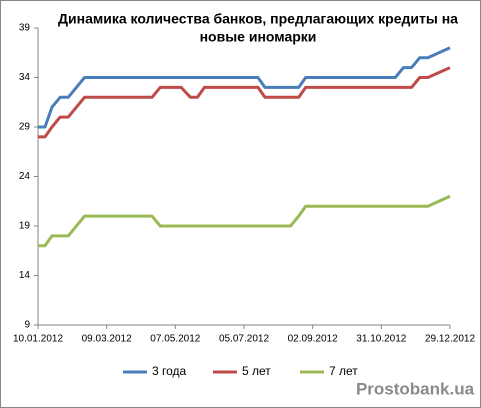 This screenshot has height=408, width=481. Describe the element at coordinates (313, 339) in the screenshot. I see `x-tick-label: 02.09.2012` at that location.